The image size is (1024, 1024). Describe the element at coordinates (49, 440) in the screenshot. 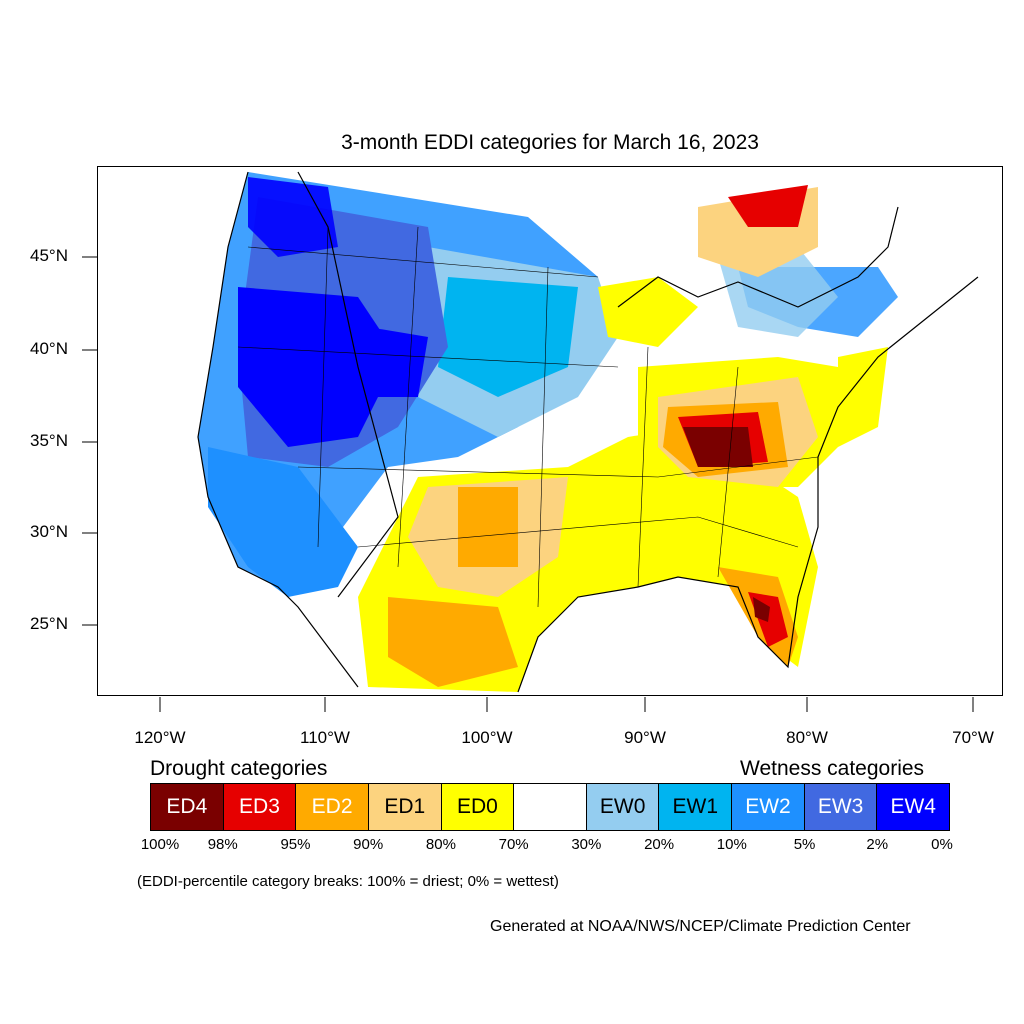

I see `lat-label-35: 35°N` at that location.